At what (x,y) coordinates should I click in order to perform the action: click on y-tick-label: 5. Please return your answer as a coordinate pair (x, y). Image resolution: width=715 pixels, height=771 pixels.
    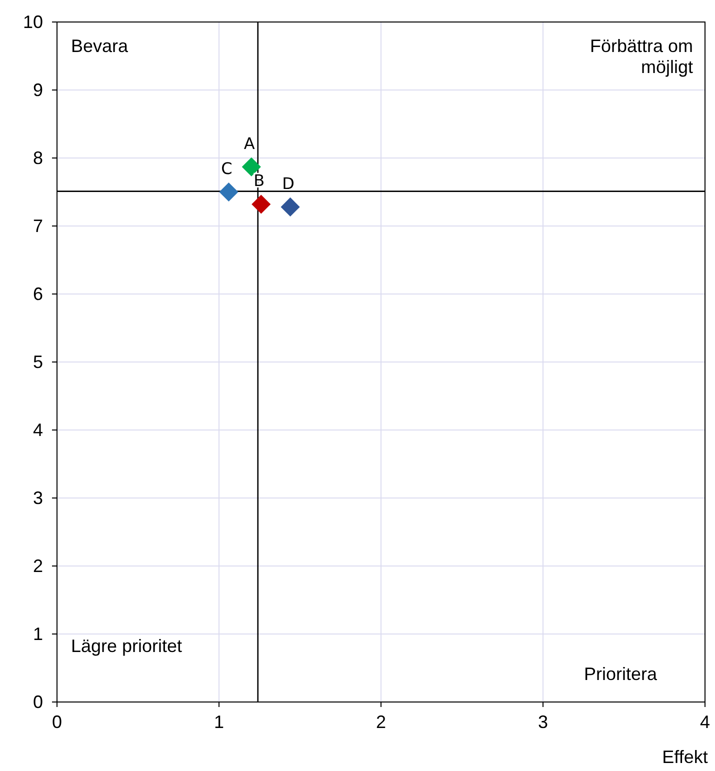
    Looking at the image, I should click on (37, 362).